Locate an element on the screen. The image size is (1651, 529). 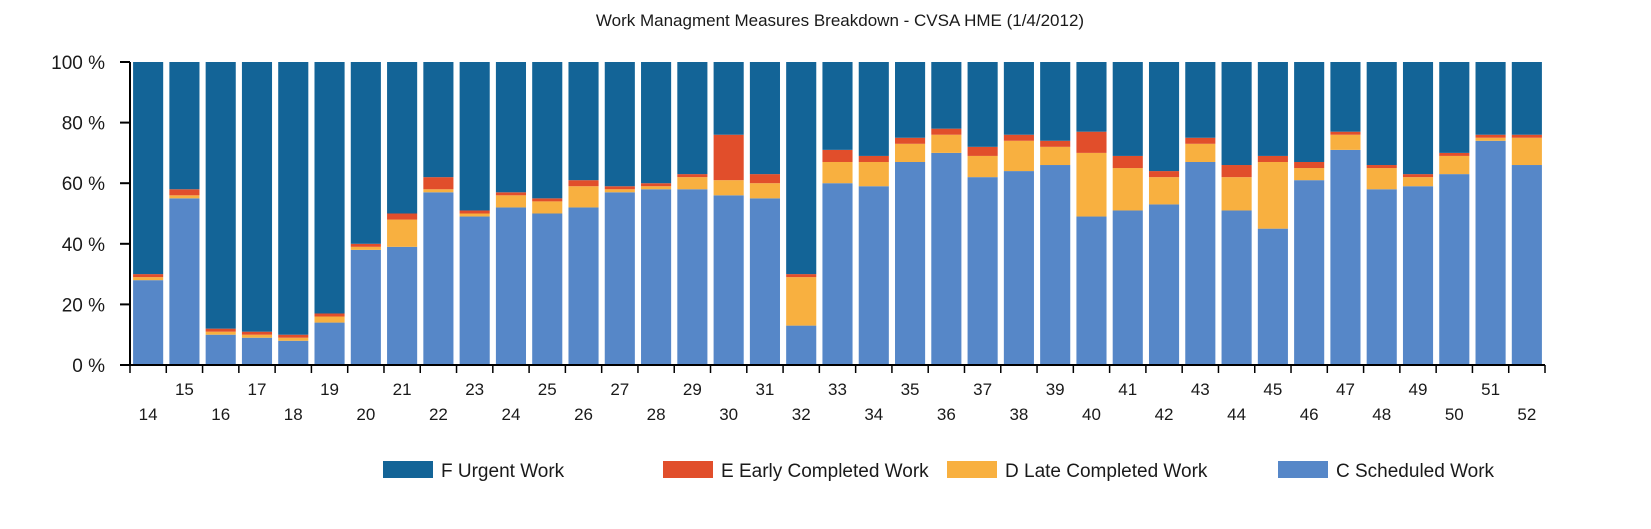
legend-label-e-early-completed-work: E Early Completed Work is located at coordinates (825, 471).